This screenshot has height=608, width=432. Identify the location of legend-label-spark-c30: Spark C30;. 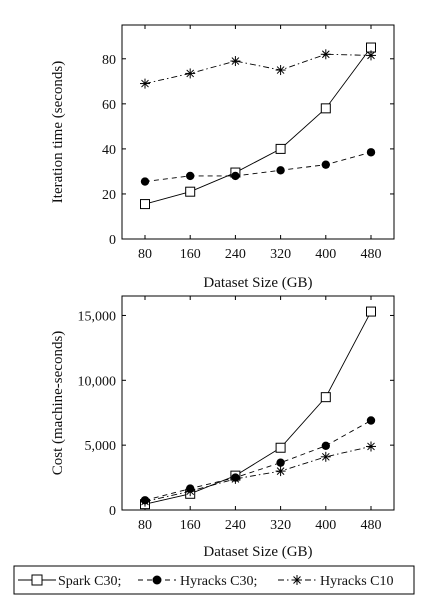
(89, 581).